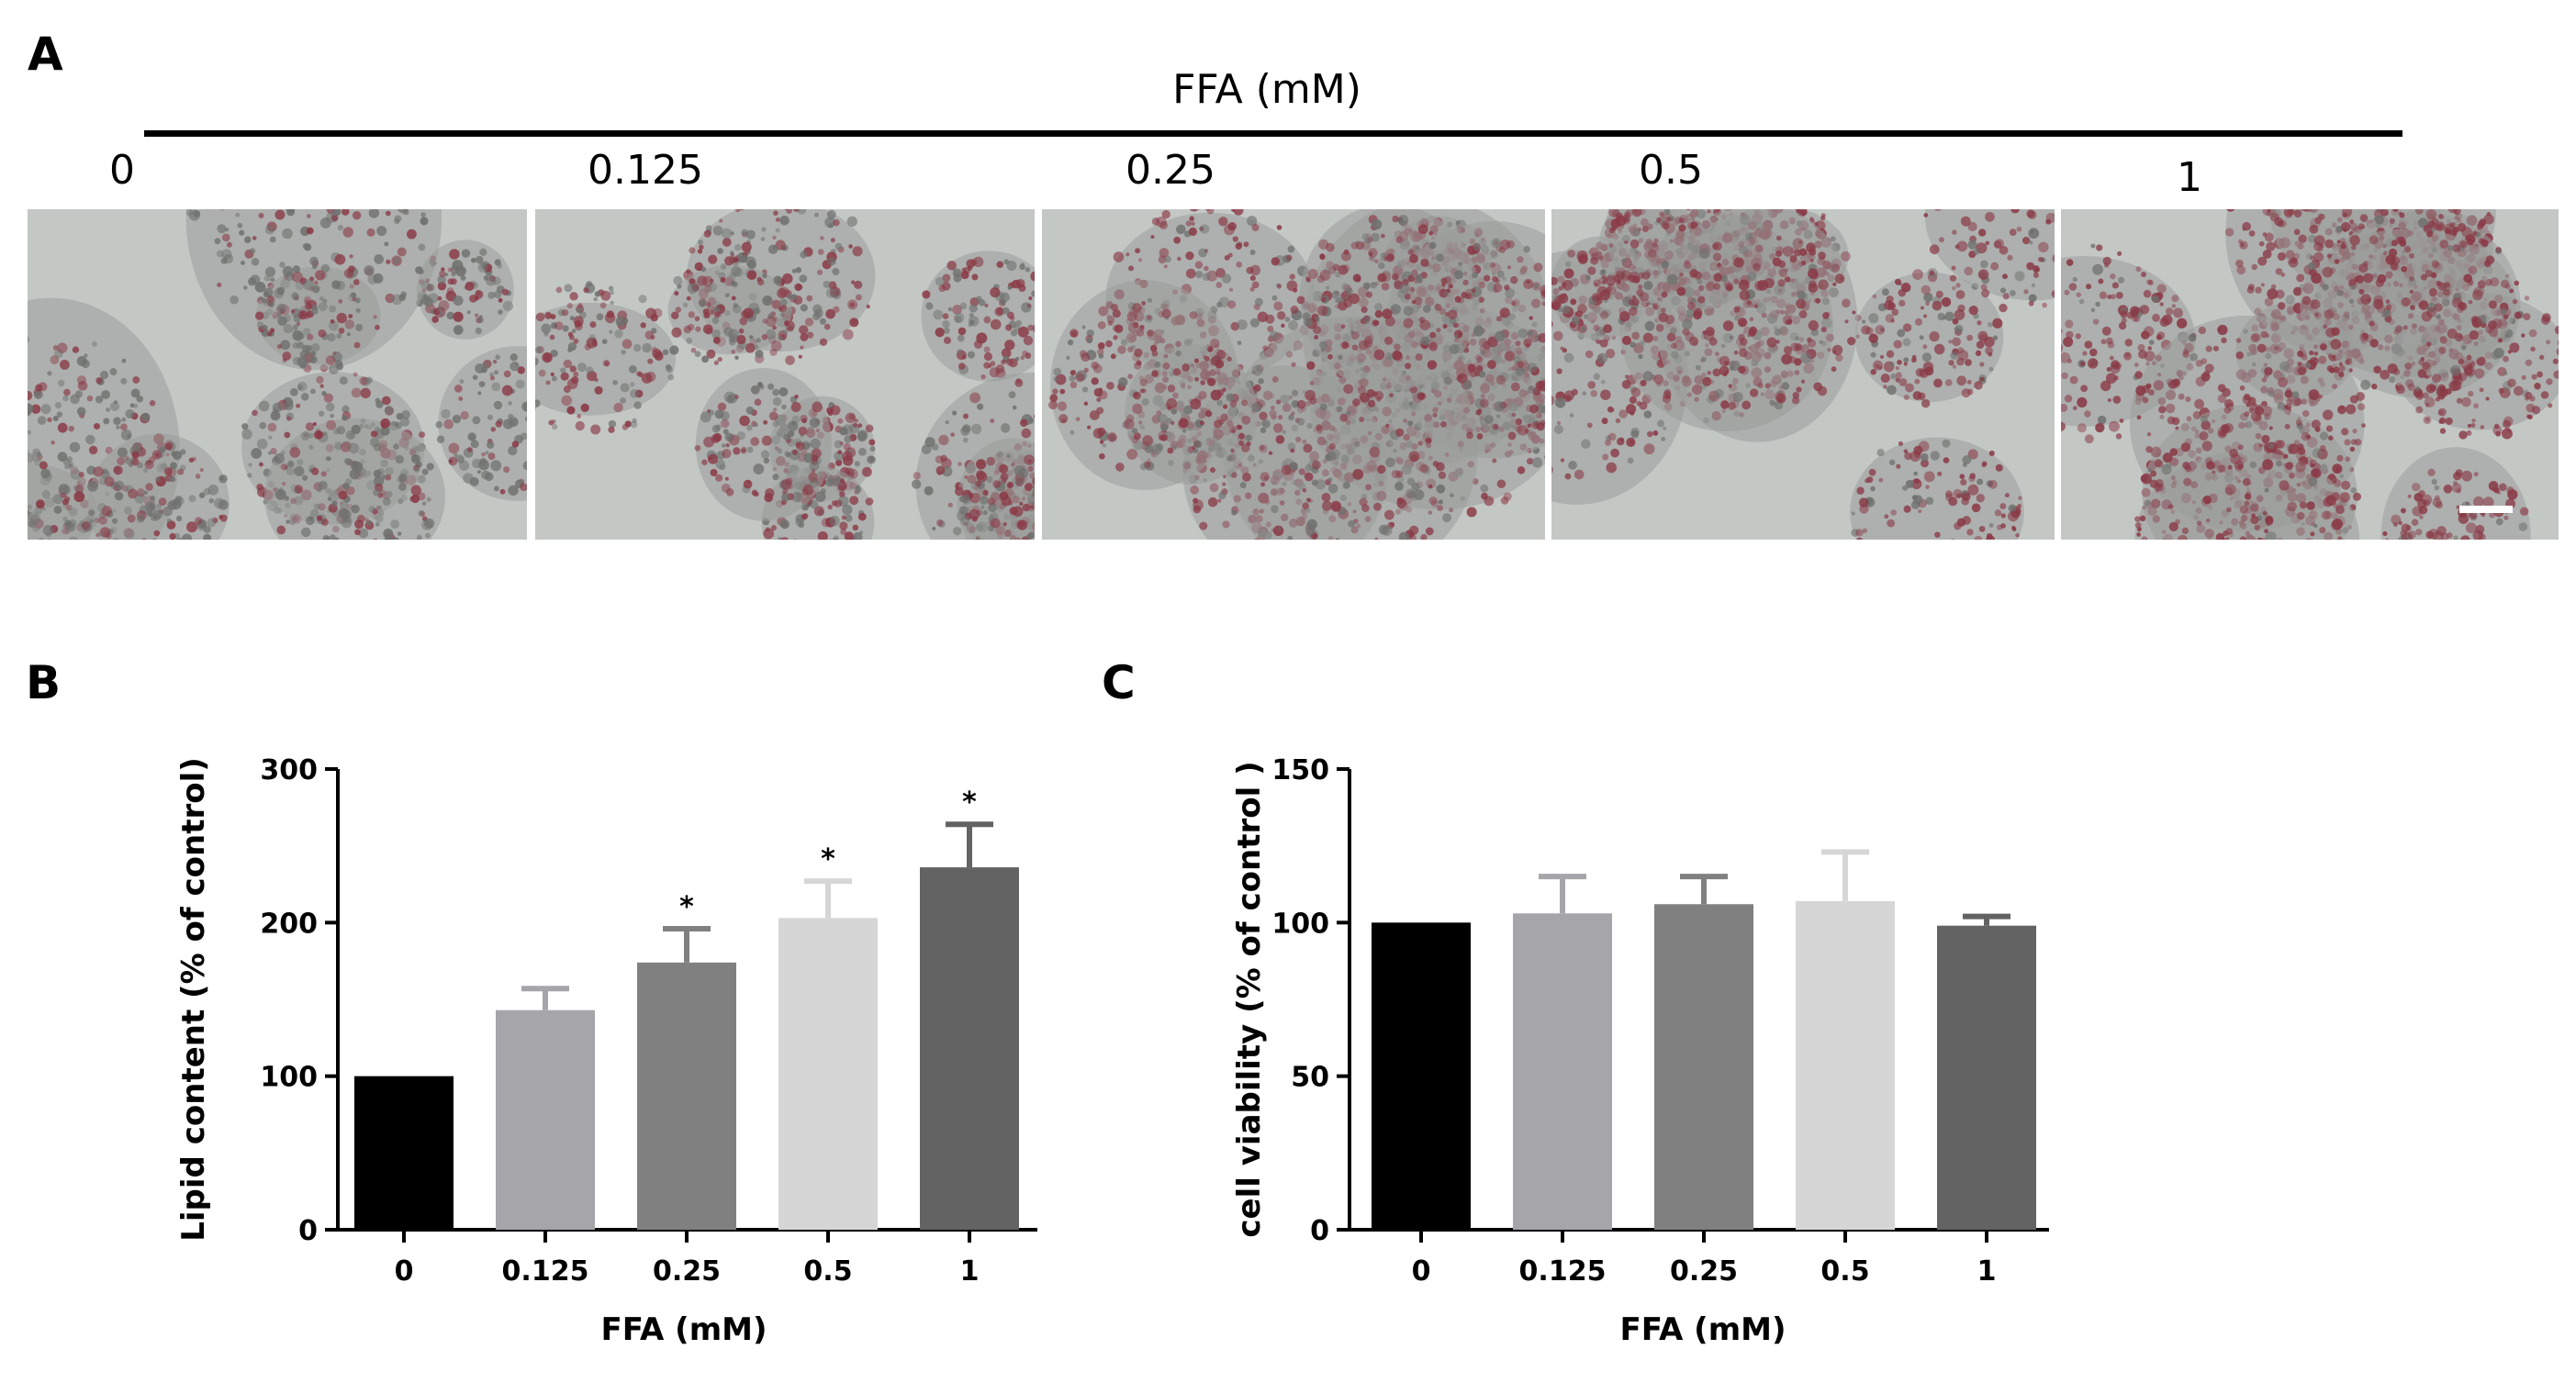  I want to click on micrograph-group-title: FFA (mM), so click(1266, 89).